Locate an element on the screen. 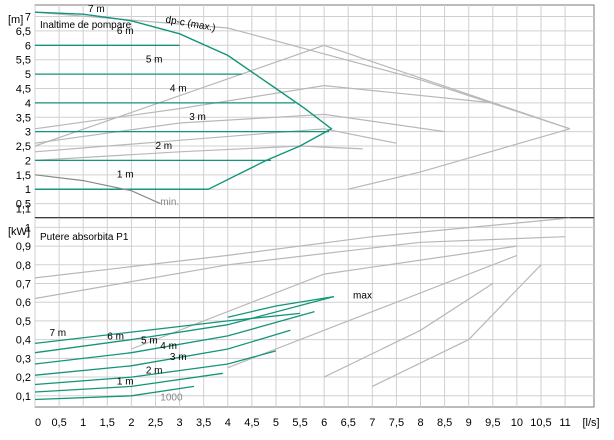 This screenshot has height=440, width=614. x-tick-label: 11 is located at coordinates (564, 423).